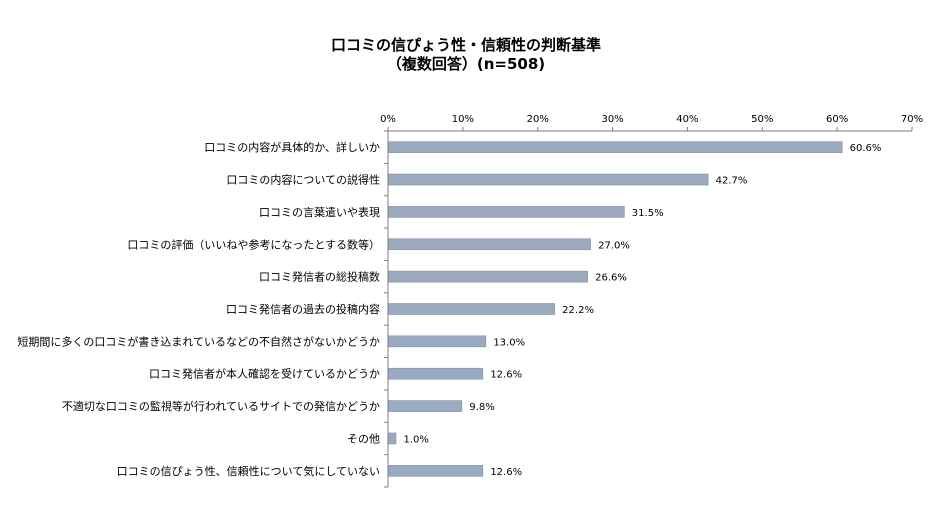 This screenshot has height=528, width=932. What do you see at coordinates (319, 277) in the screenshot?
I see `category-label: 口コミ発信者の総投稿数` at bounding box center [319, 277].